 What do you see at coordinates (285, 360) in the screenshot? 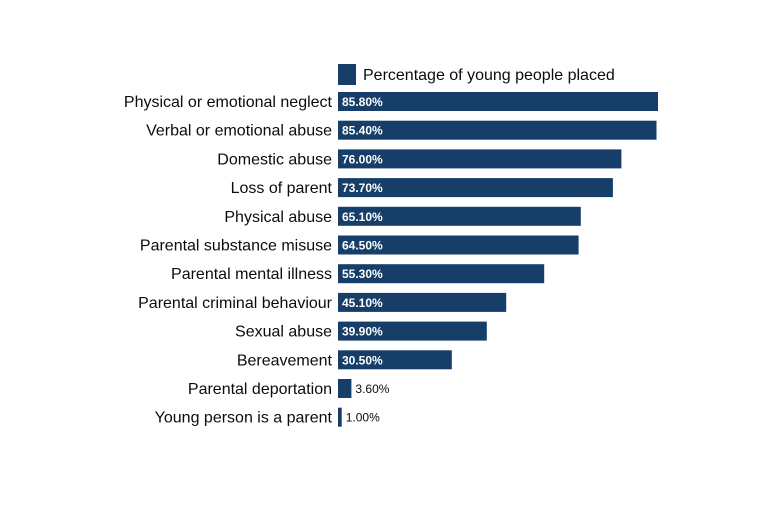
I see `category-label-9: Bereavement` at bounding box center [285, 360].